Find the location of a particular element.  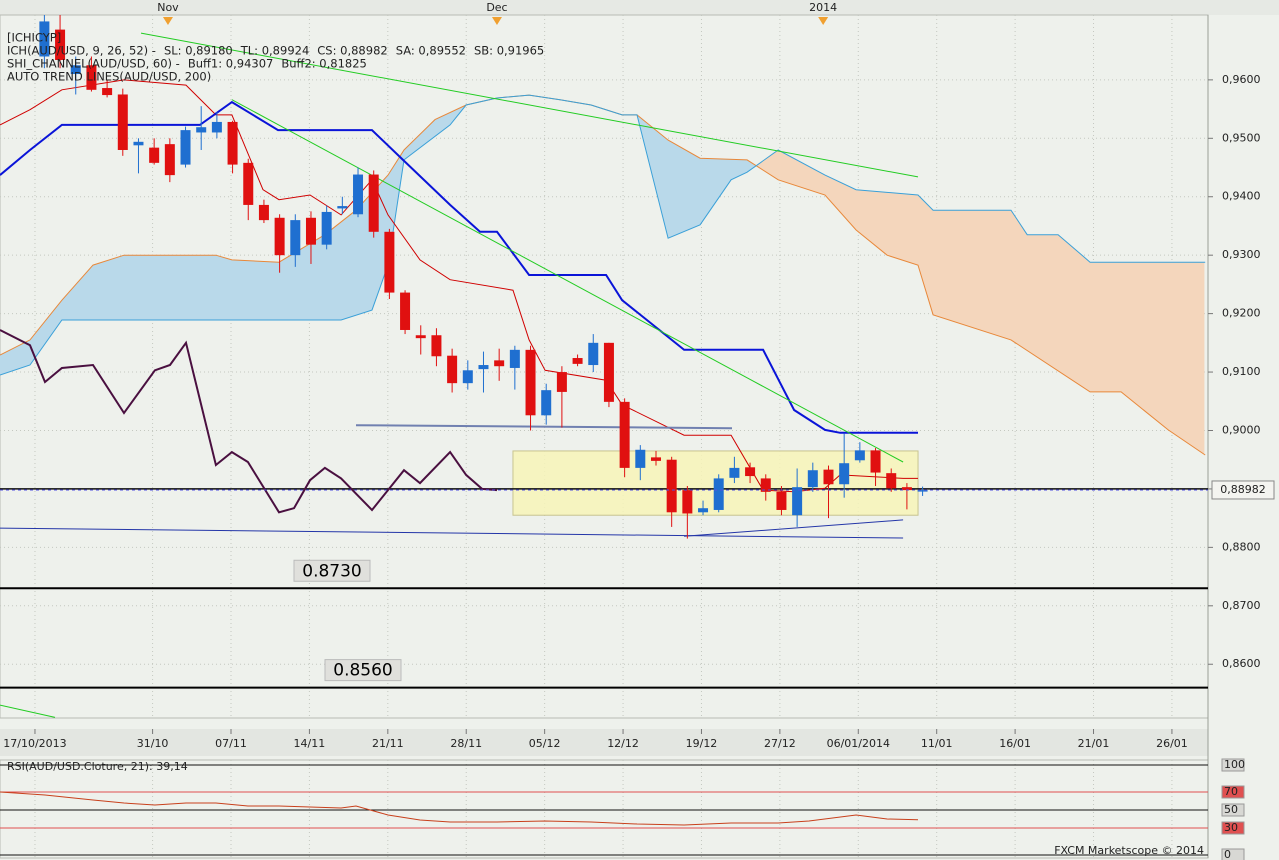

legend-entry: TL: 0,89924 is located at coordinates (275, 51).